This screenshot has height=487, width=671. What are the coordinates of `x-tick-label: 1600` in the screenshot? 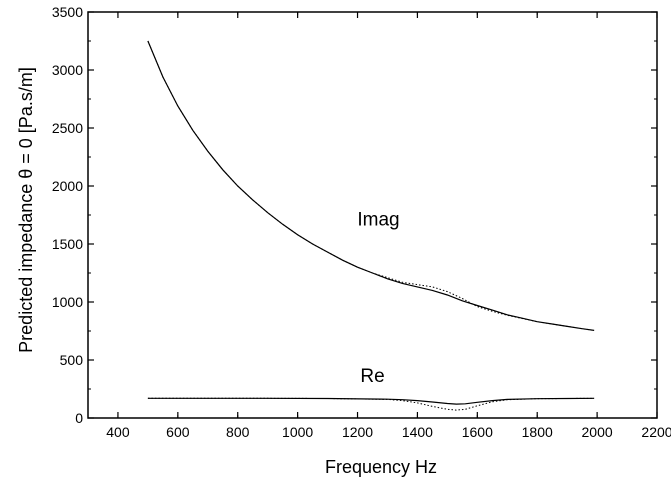 It's located at (477, 432).